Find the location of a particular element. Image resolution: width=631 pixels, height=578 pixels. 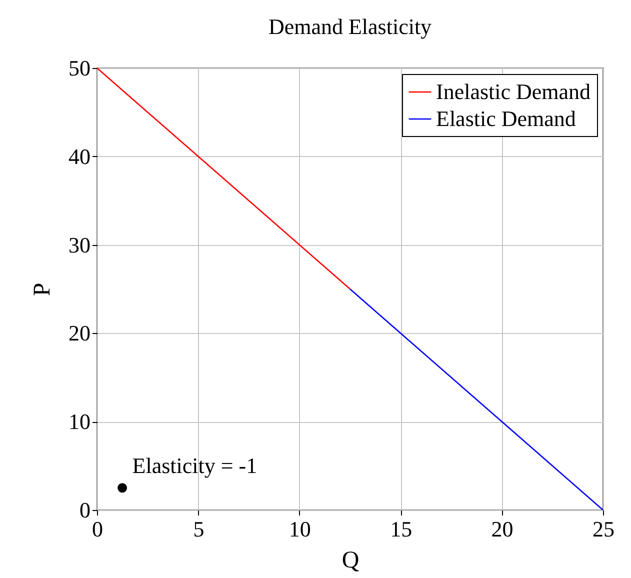

y-tick-label: 30 is located at coordinates (79, 245).